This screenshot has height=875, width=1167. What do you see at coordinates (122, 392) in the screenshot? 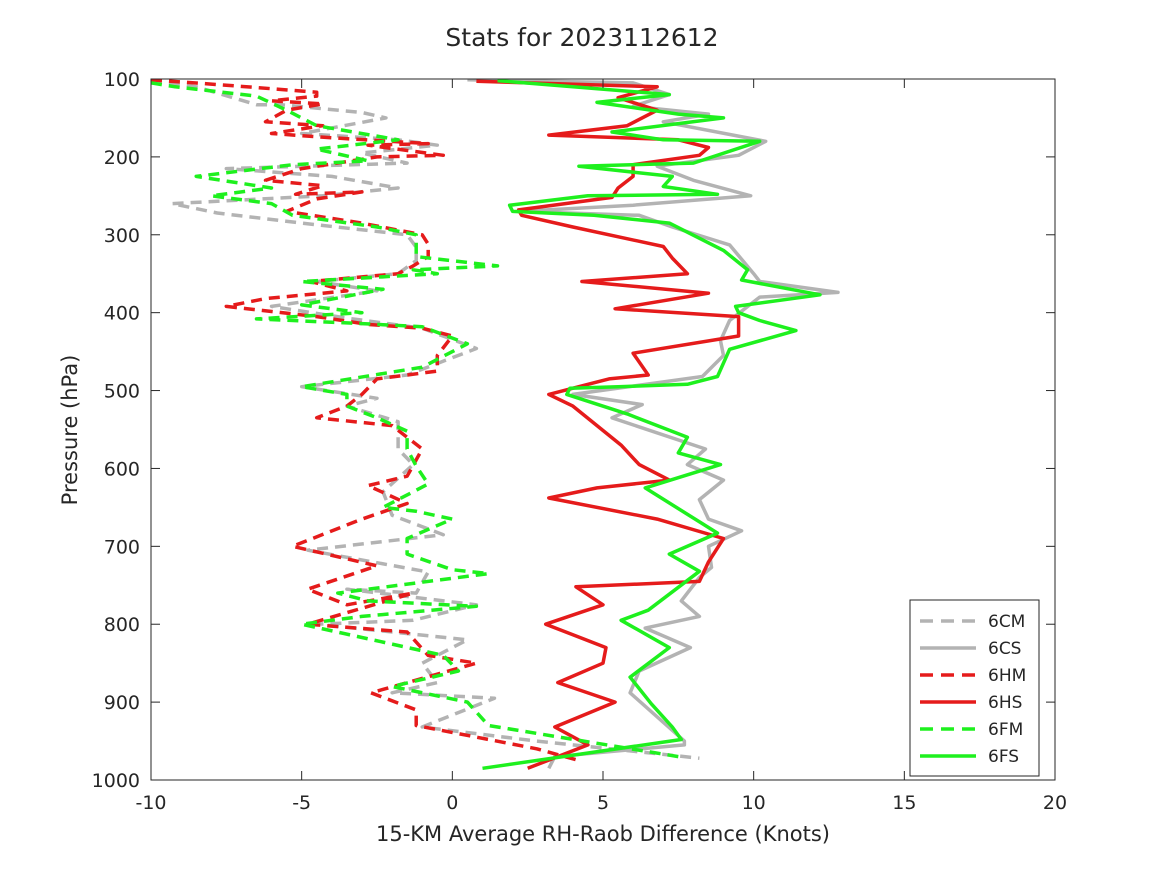
I see `y-tick-label: 500` at bounding box center [122, 392].